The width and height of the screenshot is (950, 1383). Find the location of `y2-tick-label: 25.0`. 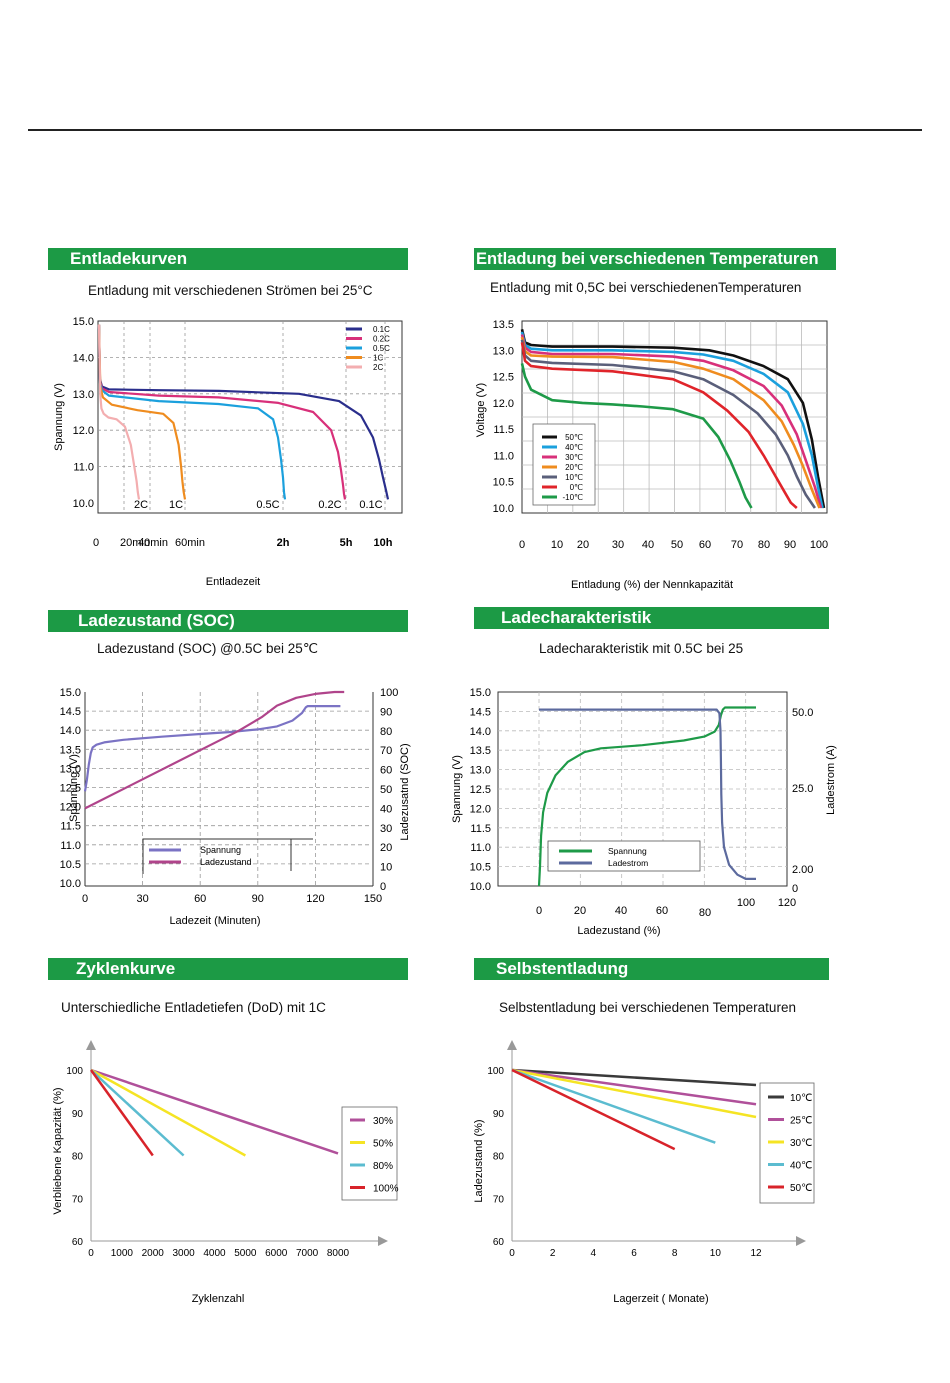

y2-tick-label: 25.0 is located at coordinates (802, 789).